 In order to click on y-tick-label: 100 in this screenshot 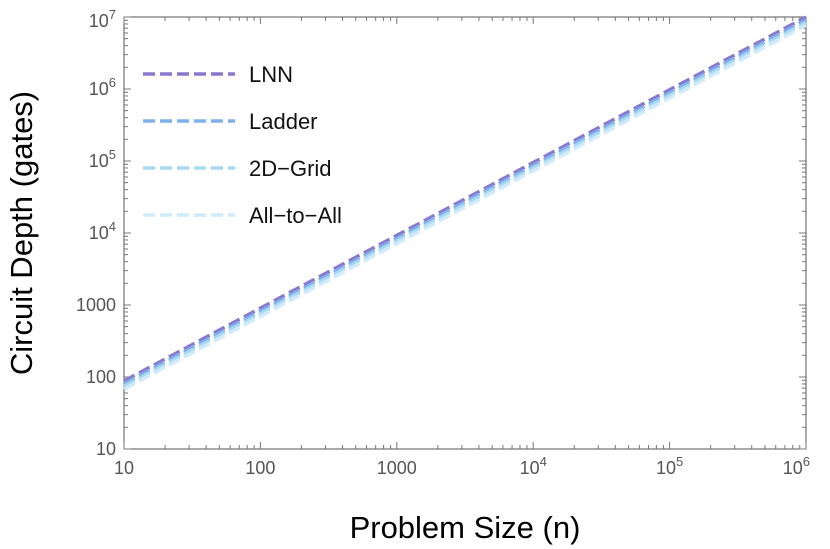, I will do `click(101, 377)`.